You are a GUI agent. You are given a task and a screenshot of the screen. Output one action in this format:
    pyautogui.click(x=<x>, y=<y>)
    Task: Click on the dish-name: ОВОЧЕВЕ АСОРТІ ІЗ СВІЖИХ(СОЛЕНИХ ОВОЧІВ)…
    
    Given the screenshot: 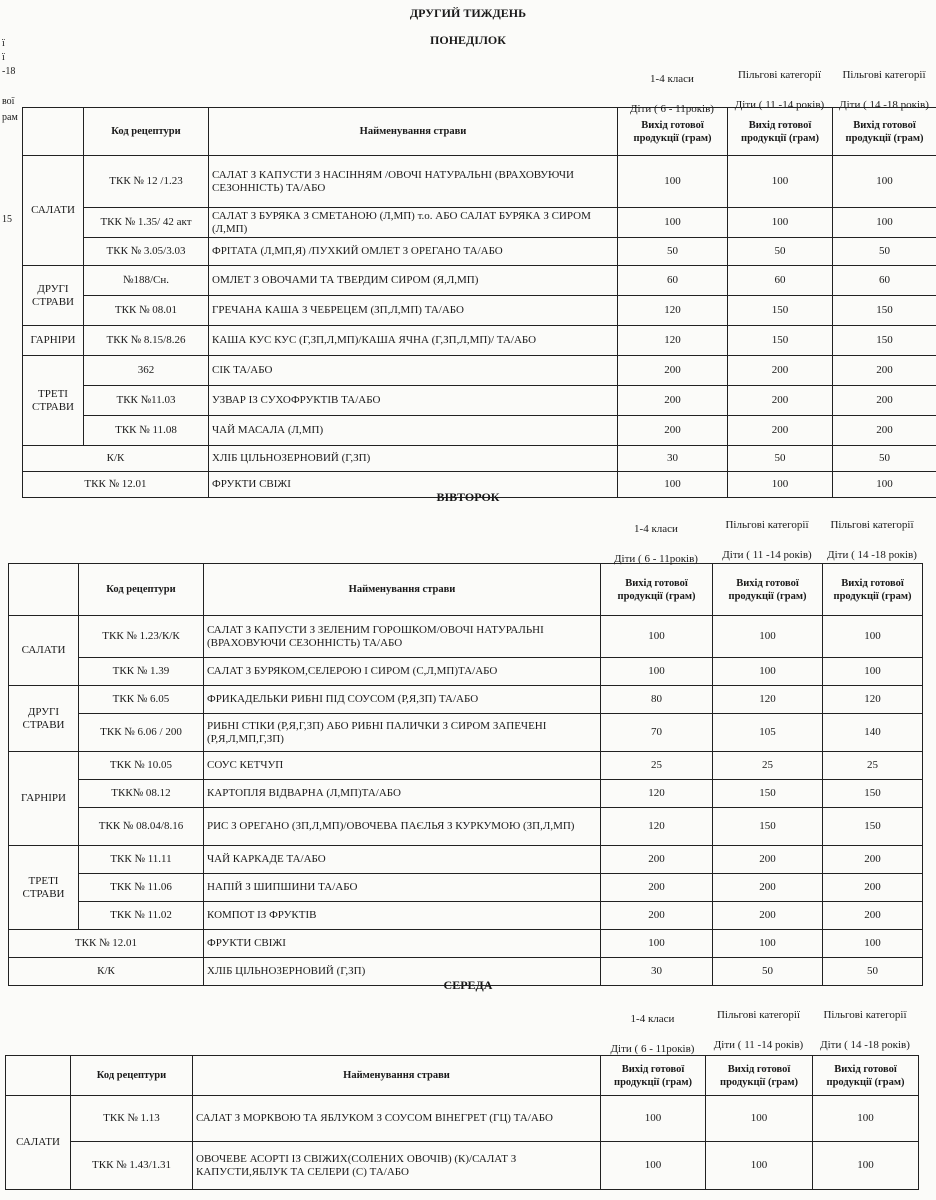 What is the action you would take?
    pyautogui.click(x=396, y=1165)
    